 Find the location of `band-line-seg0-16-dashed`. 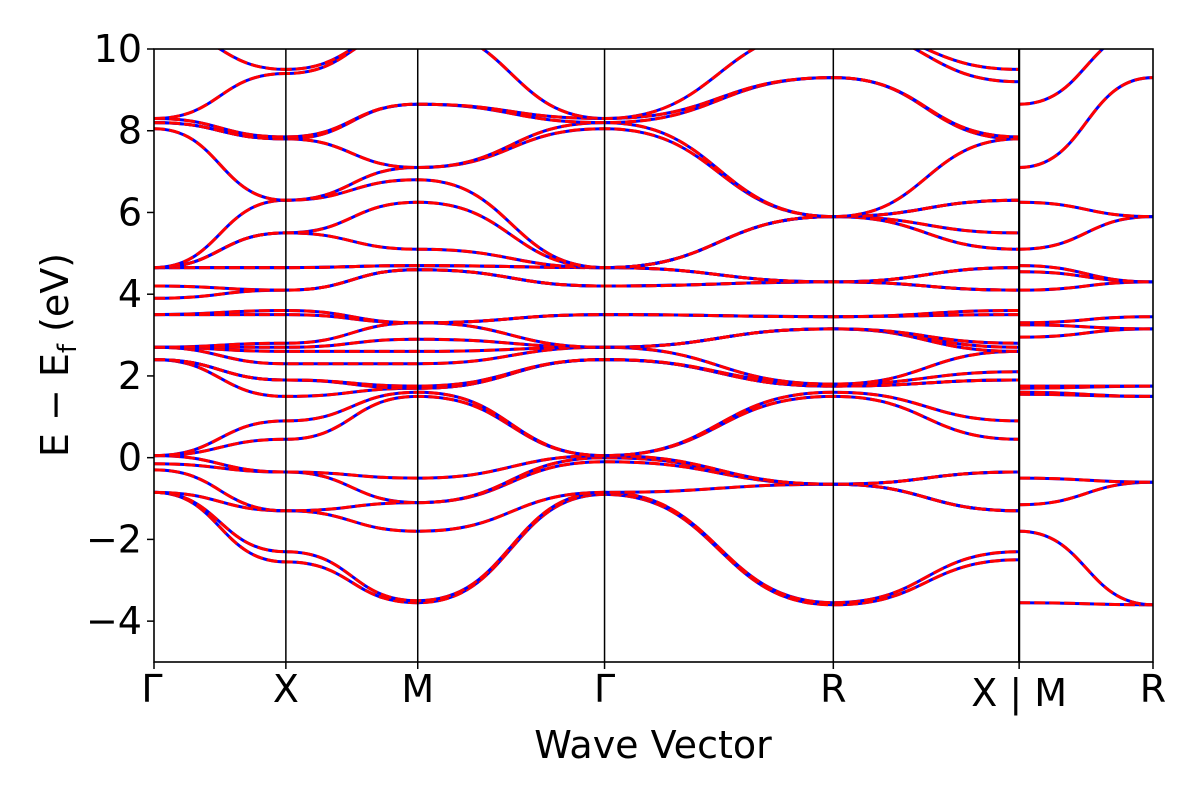

band-line-seg0-16-dashed is located at coordinates (587, 316).